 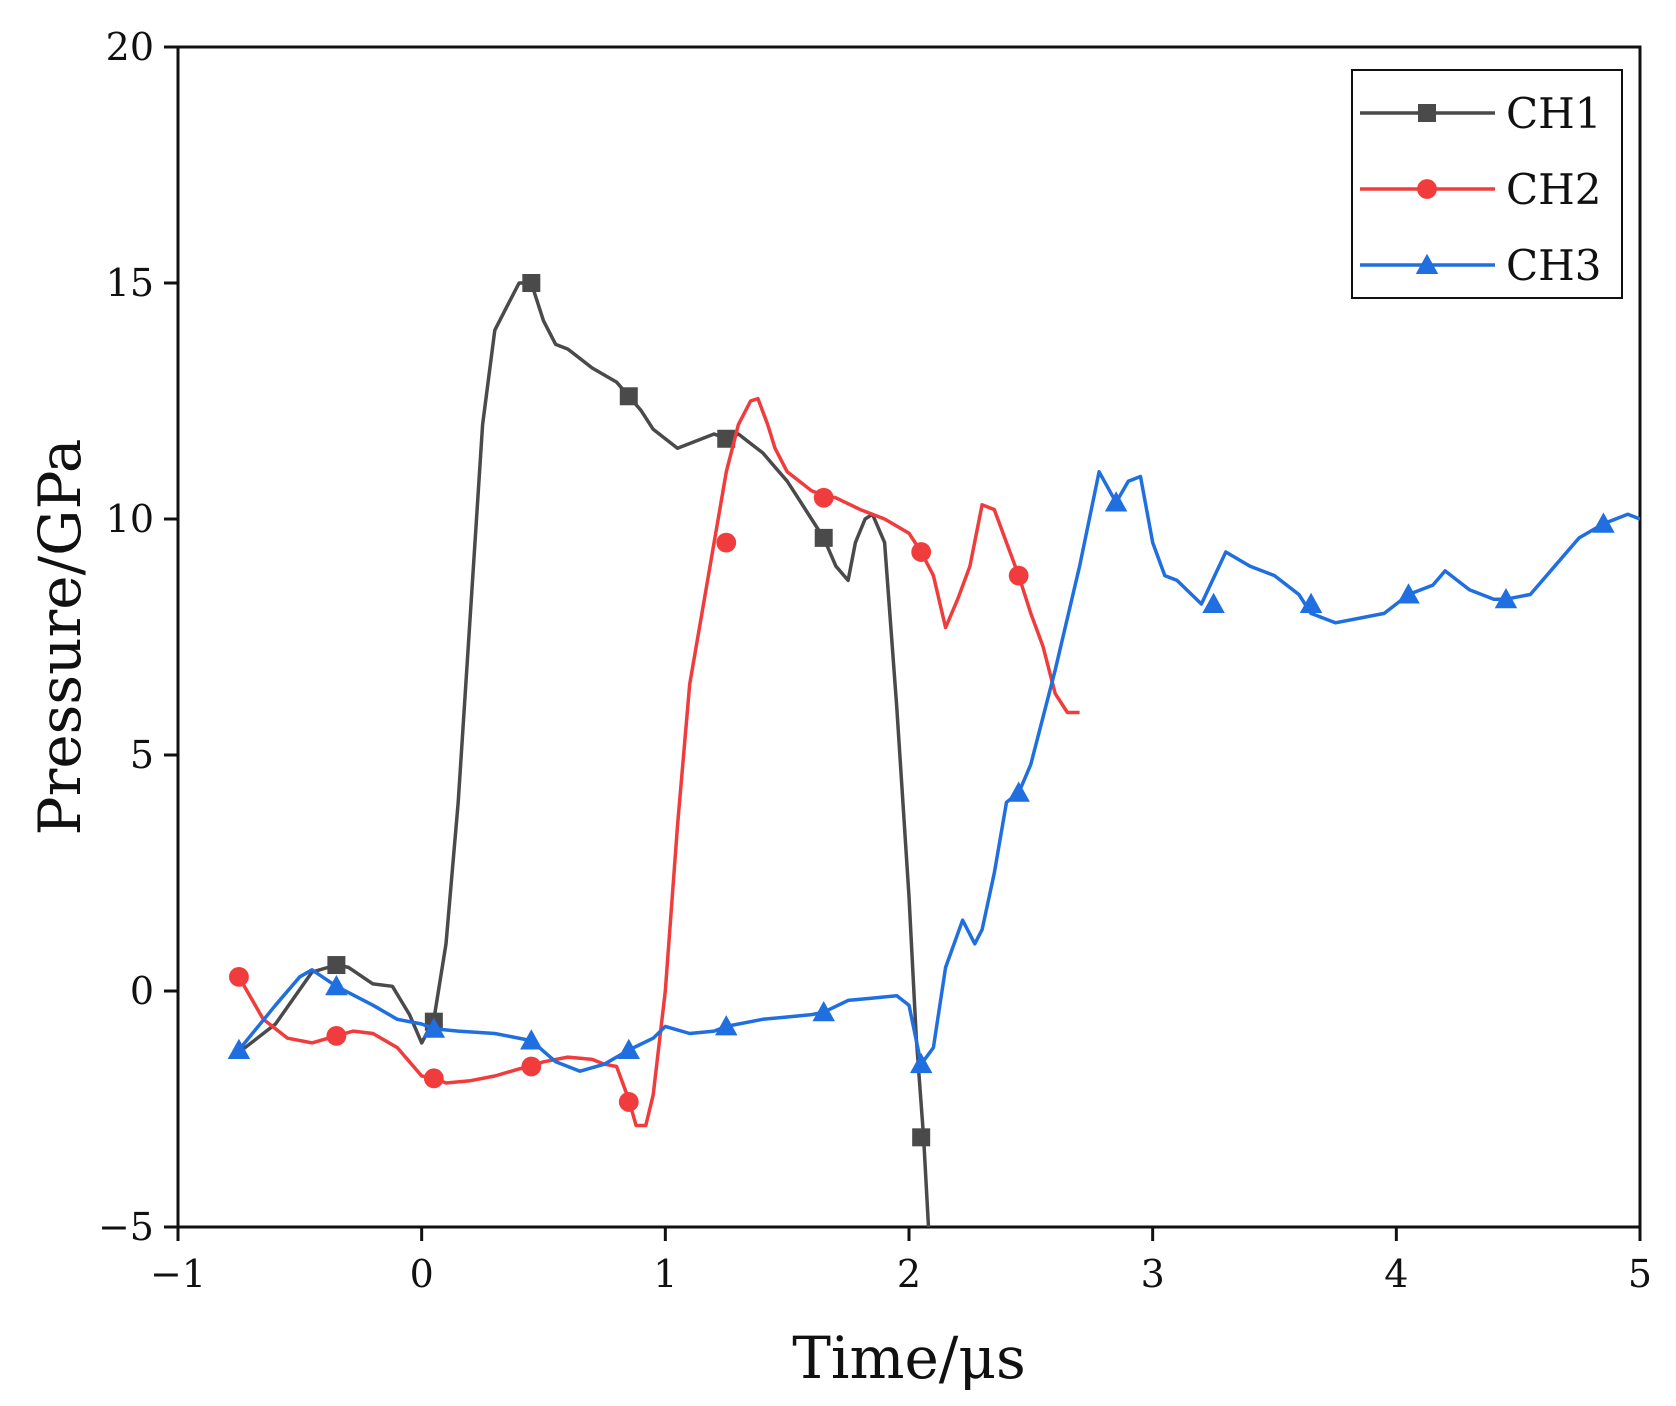 I want to click on y-tick-label: 5, so click(x=142, y=755).